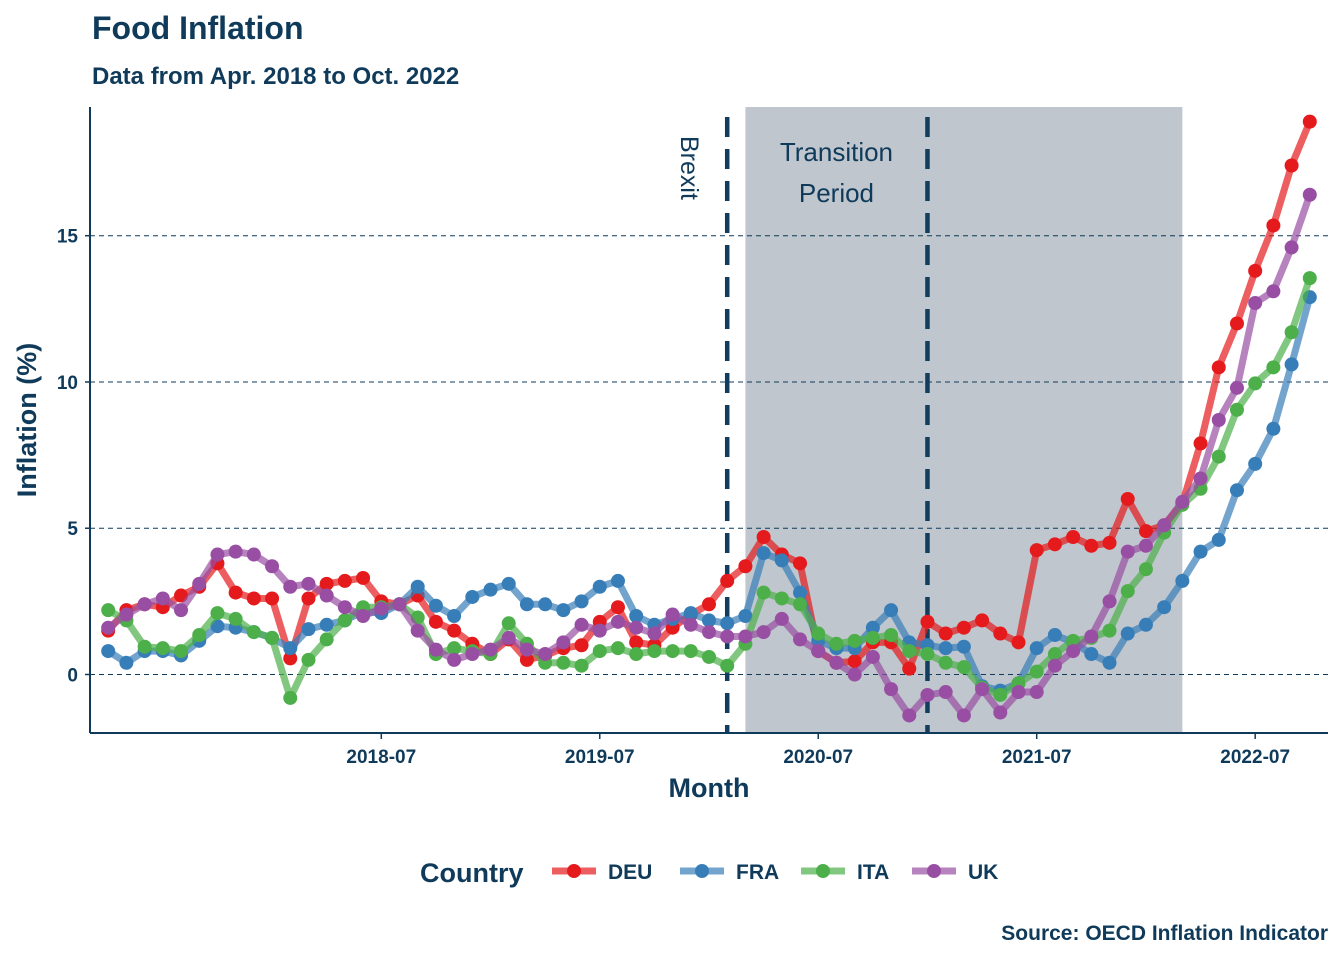 The height and width of the screenshot is (960, 1344). Describe the element at coordinates (72, 675) in the screenshot. I see `y-tick-label: 0` at that location.